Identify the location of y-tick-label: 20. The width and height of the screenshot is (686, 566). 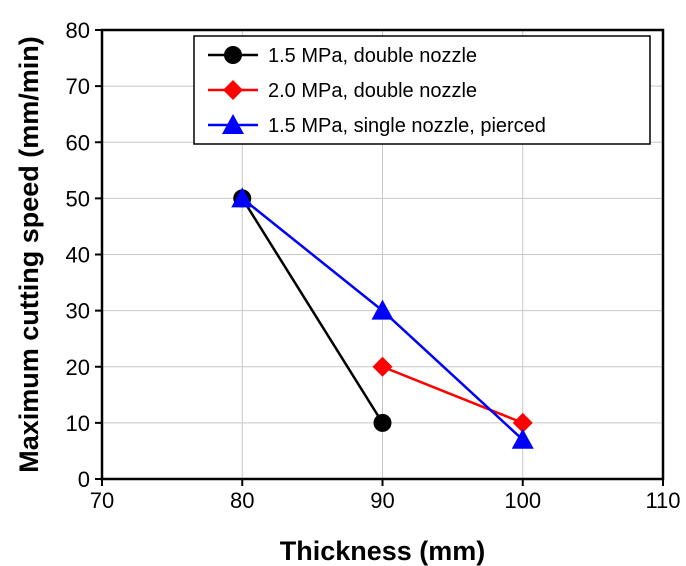
(78, 367).